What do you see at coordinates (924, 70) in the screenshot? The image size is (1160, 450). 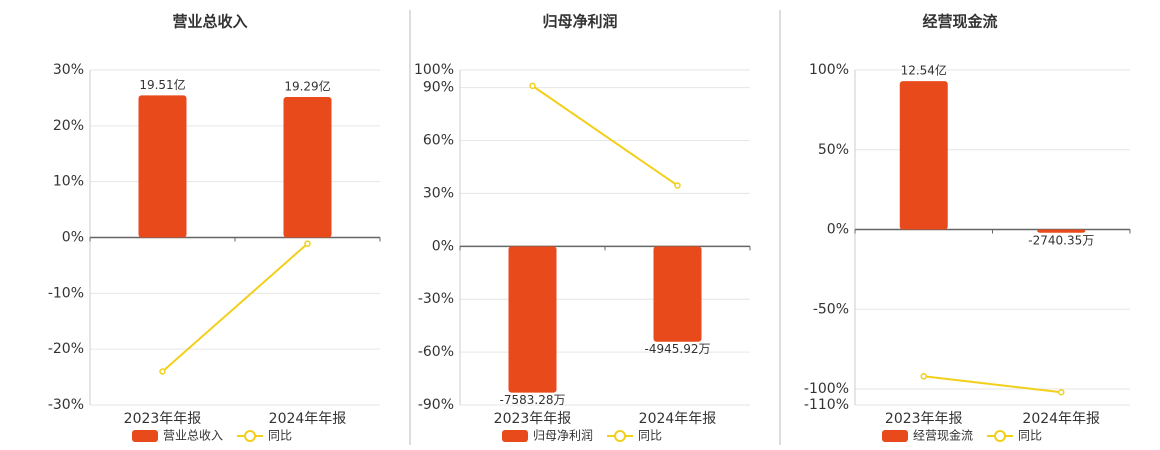 I see `value-label: 12.54亿` at bounding box center [924, 70].